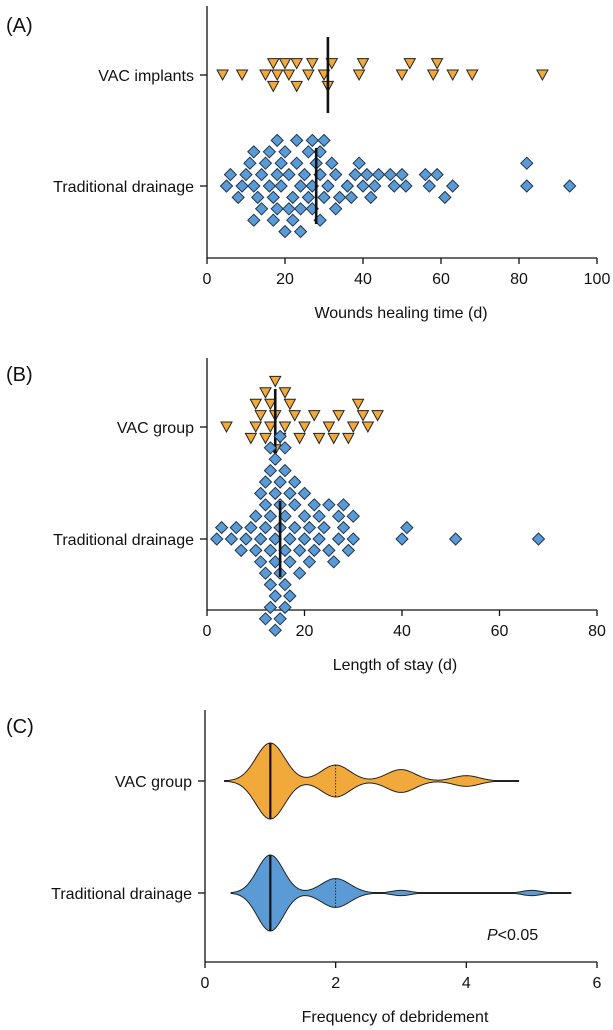 The width and height of the screenshot is (613, 1030). Describe the element at coordinates (441, 279) in the screenshot. I see `panel-a-xtick-label: 60` at that location.